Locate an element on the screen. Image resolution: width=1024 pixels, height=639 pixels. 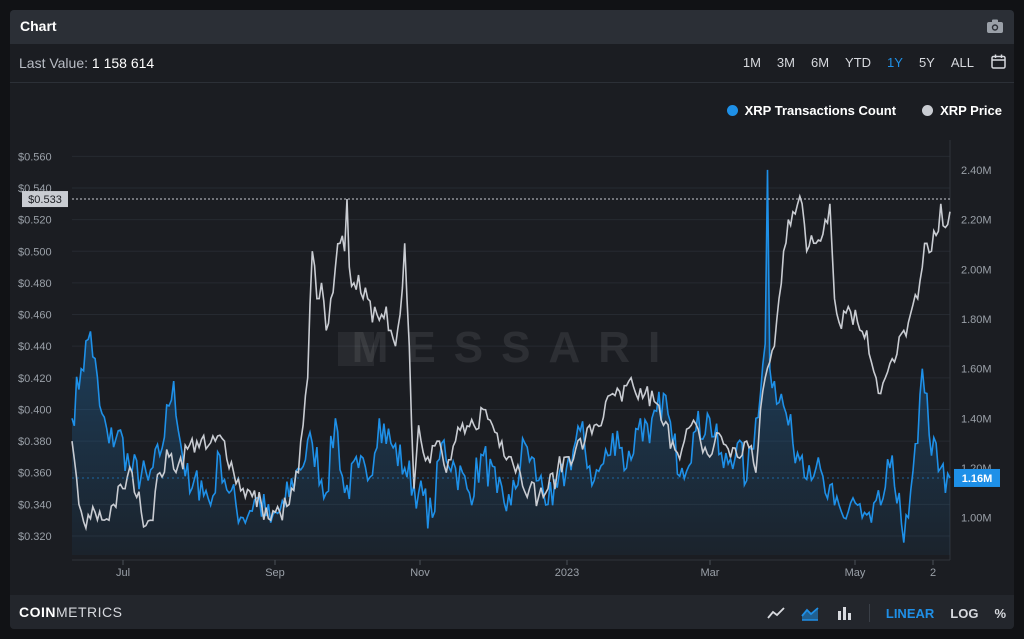
y-right-tick-label: 1.80M is located at coordinates (976, 320).